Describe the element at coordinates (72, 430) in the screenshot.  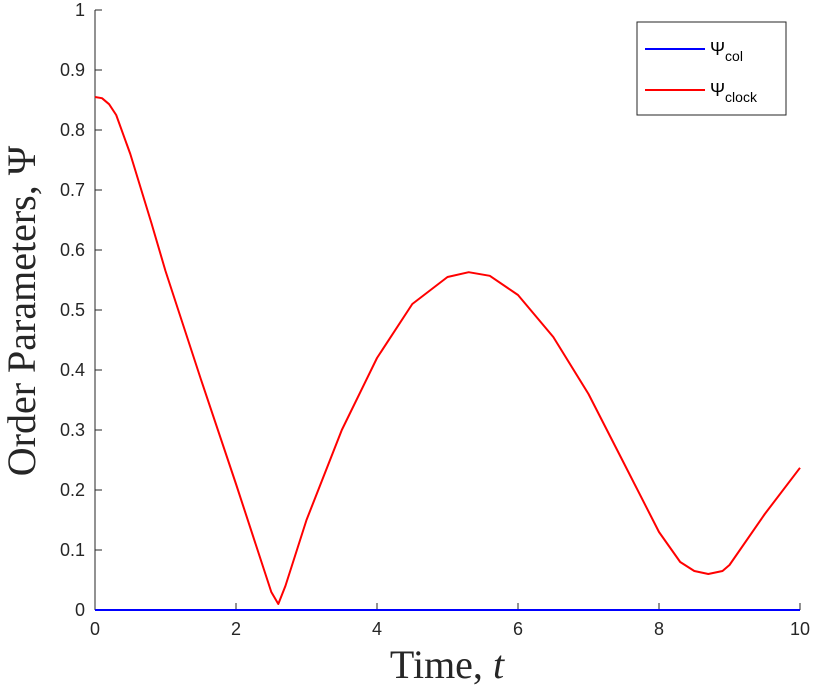
I see `y-tick-label: 0.3` at that location.